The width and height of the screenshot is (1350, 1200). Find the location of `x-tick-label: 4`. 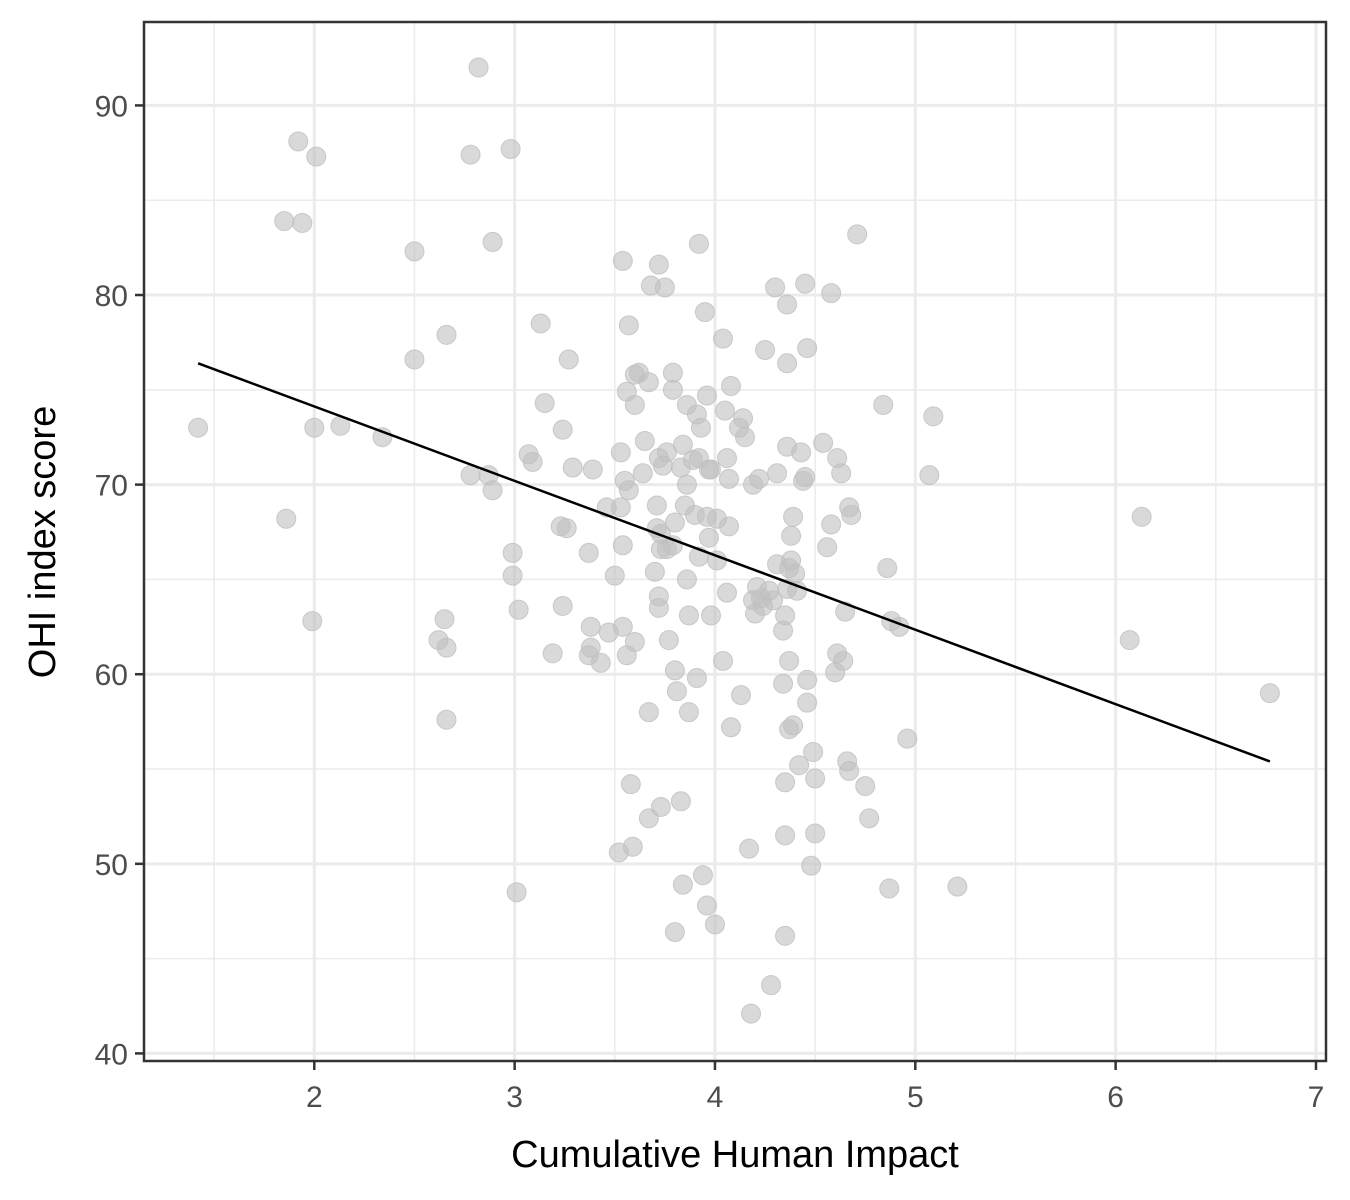

x-tick-label: 4 is located at coordinates (715, 1097).